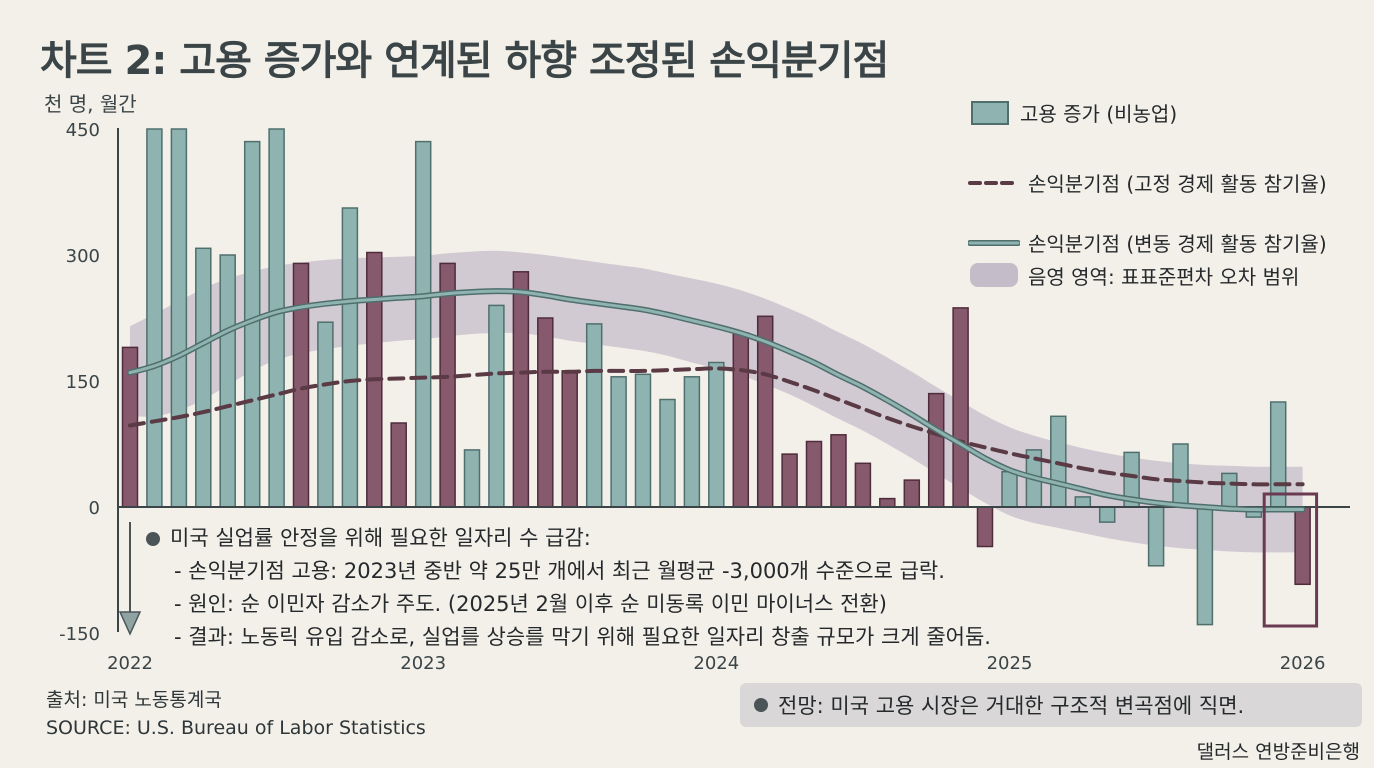  What do you see at coordinates (153, 538) in the screenshot?
I see `bullet-dot-icon` at bounding box center [153, 538].